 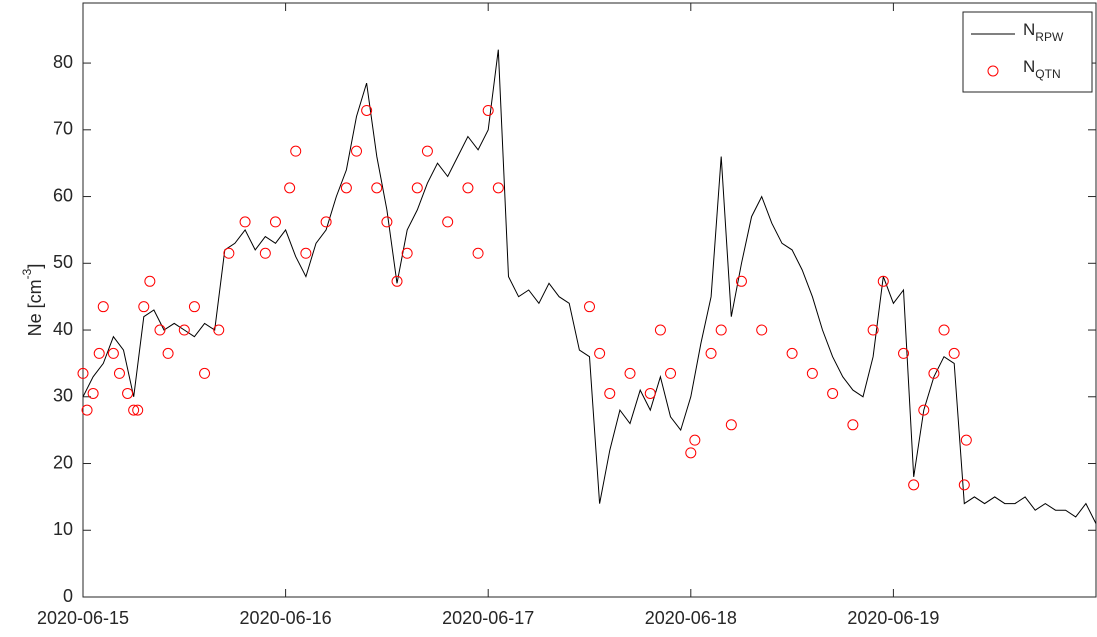 I want to click on legend-swatch, so click(x=993, y=71).